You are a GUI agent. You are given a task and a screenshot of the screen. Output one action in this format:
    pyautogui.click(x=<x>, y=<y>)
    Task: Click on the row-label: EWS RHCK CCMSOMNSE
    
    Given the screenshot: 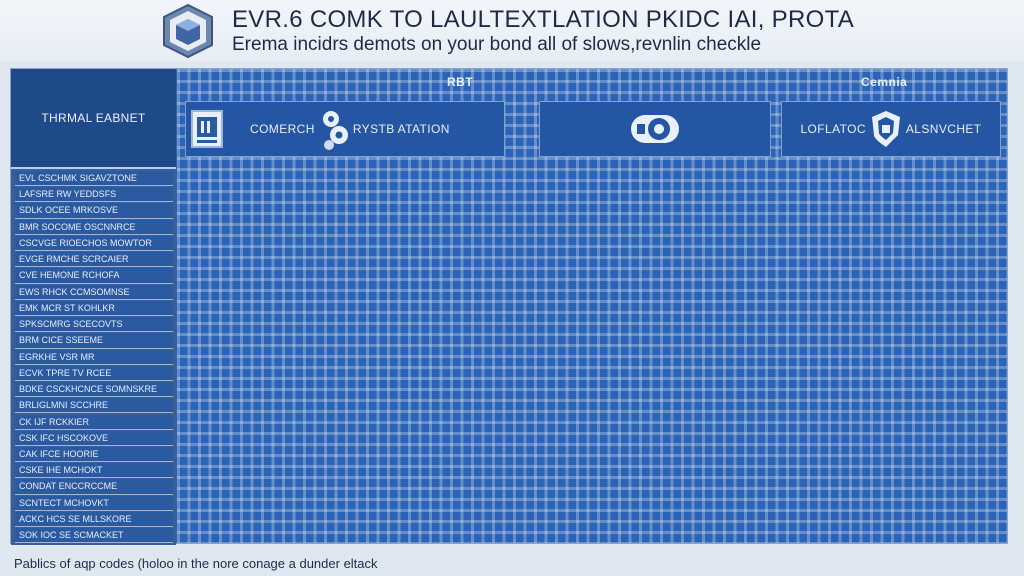 What is the action you would take?
    pyautogui.click(x=94, y=292)
    